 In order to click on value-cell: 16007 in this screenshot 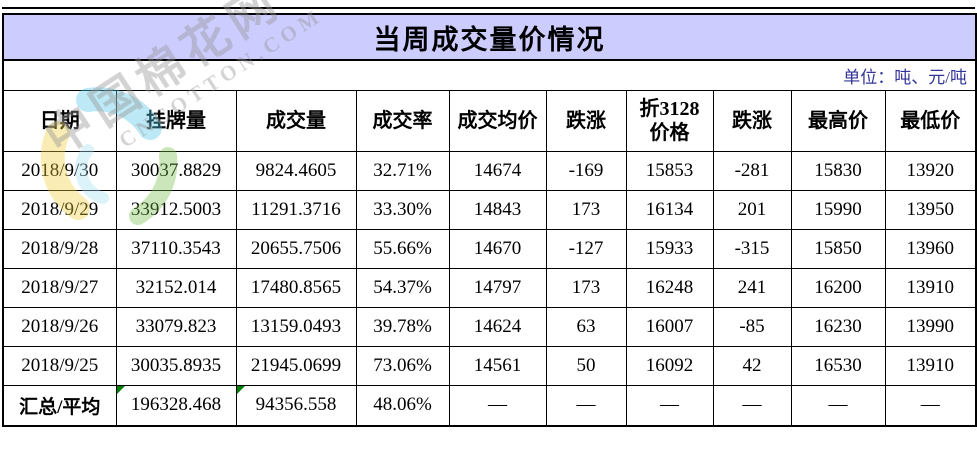, I will do `click(669, 326)`.